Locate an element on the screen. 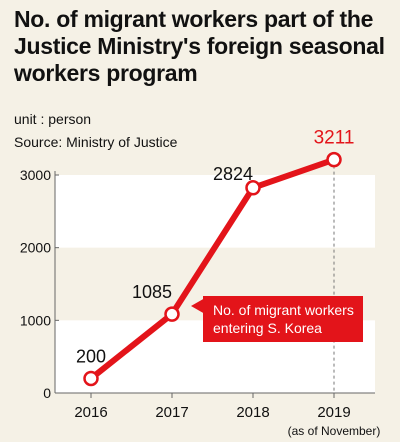 The image size is (400, 442). legend-box is located at coordinates (283, 319).